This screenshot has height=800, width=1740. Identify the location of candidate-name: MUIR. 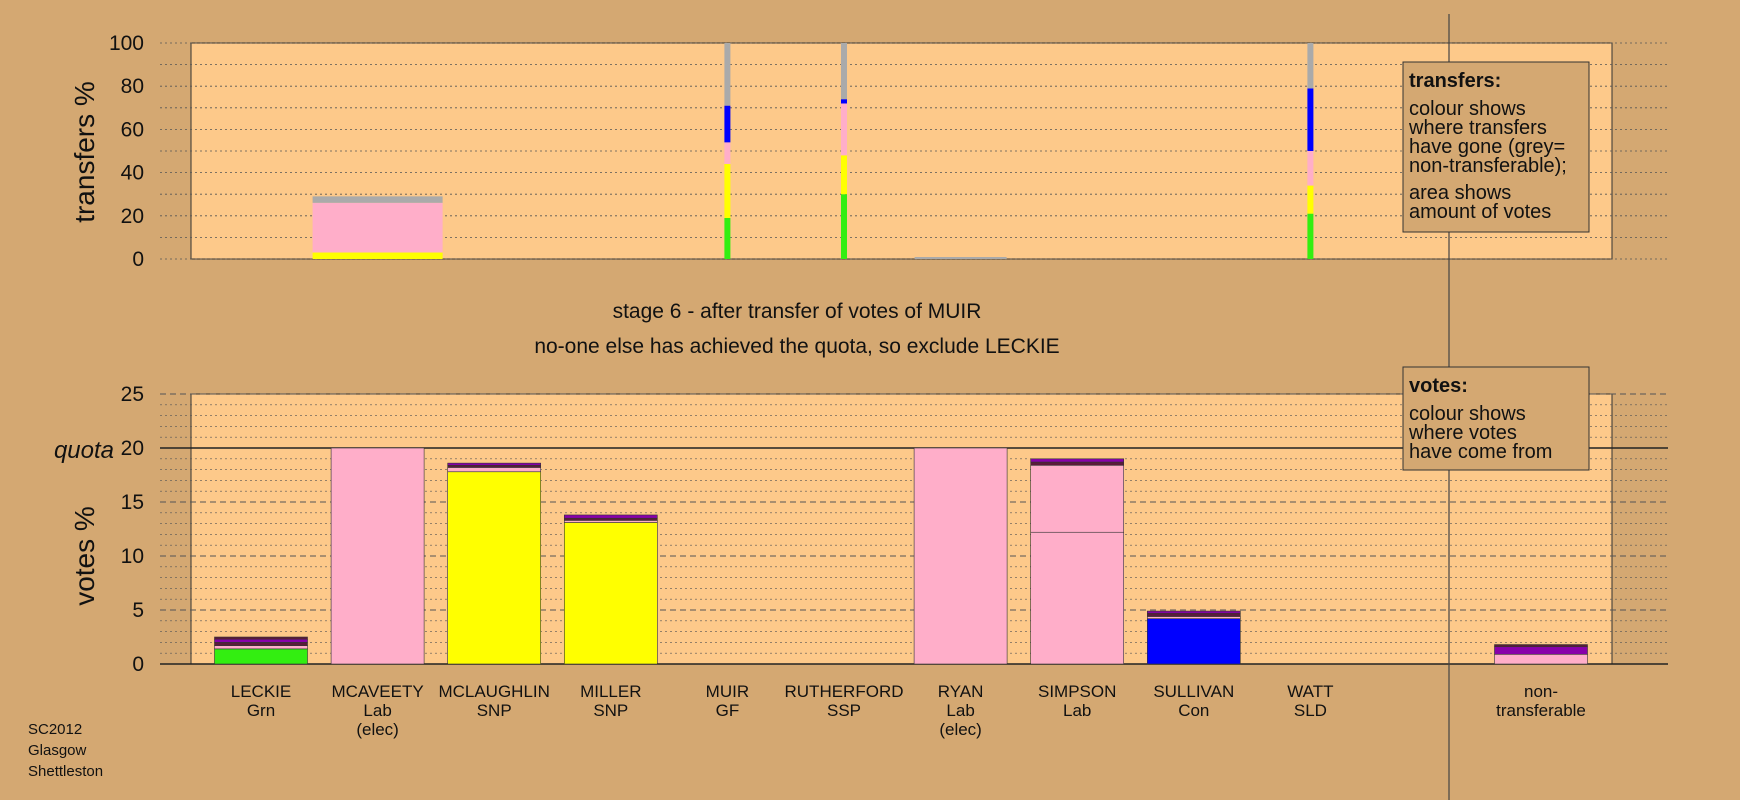
(727, 691).